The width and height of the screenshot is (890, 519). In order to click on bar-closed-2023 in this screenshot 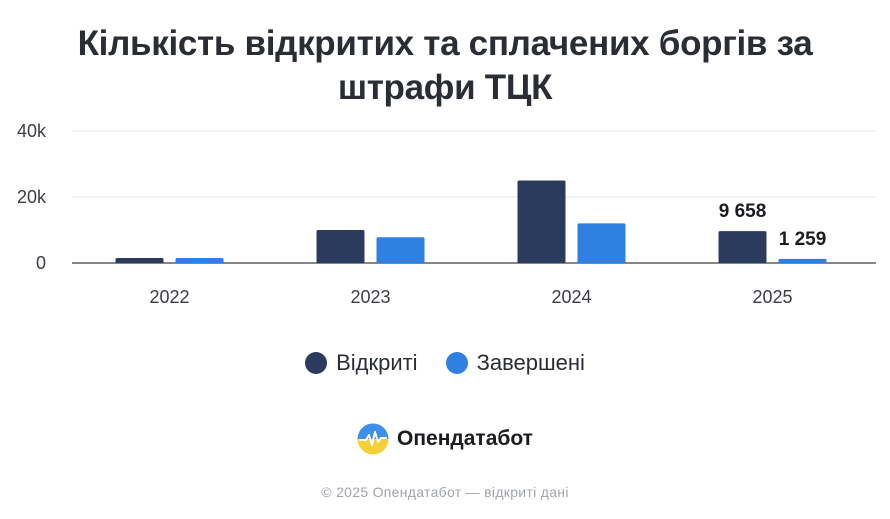, I will do `click(400, 250)`.